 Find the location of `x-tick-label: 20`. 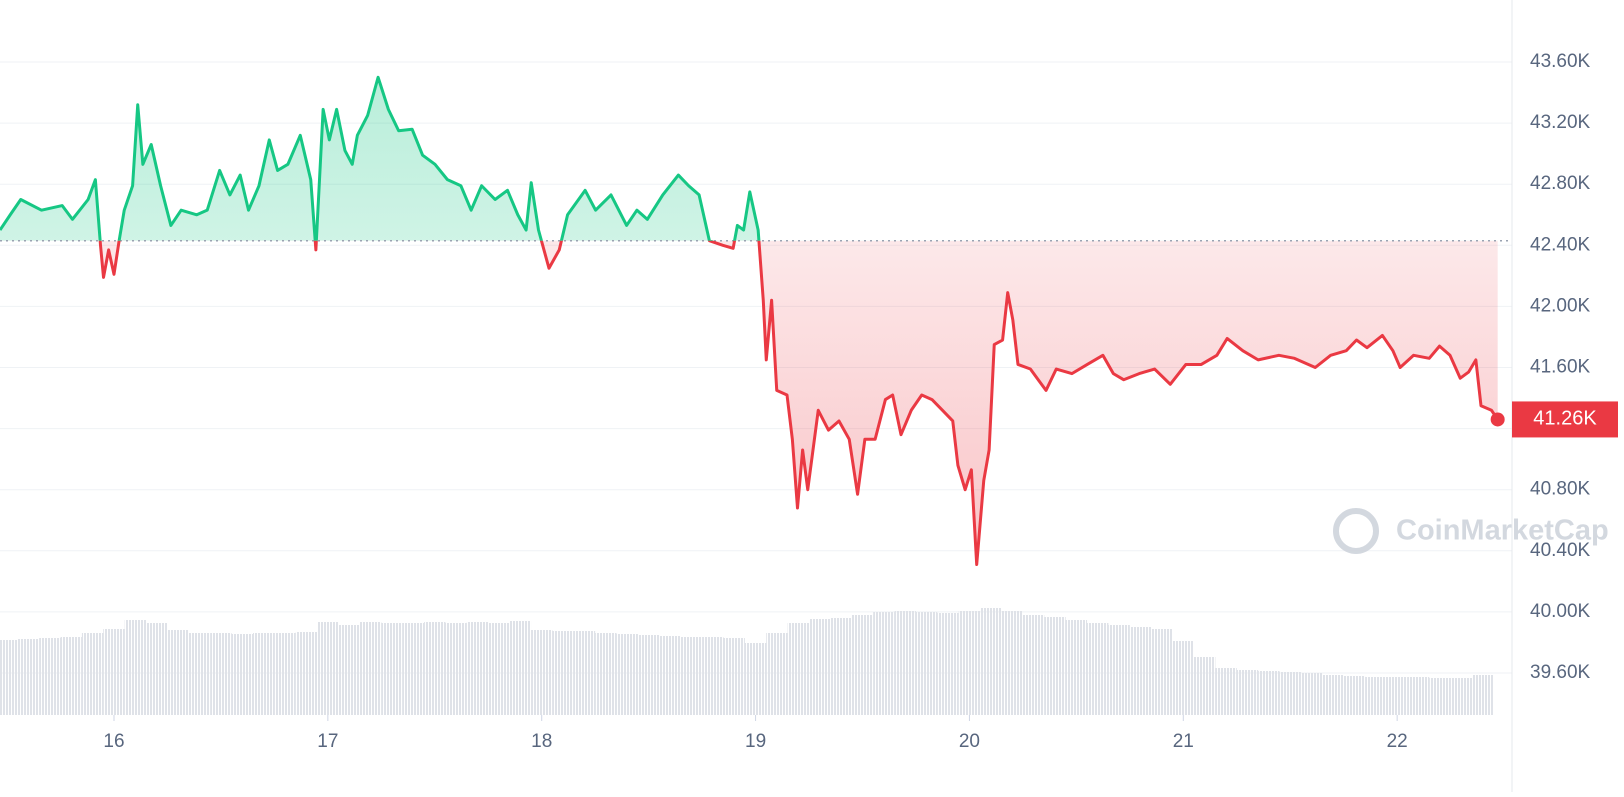

x-tick-label: 20 is located at coordinates (969, 741).